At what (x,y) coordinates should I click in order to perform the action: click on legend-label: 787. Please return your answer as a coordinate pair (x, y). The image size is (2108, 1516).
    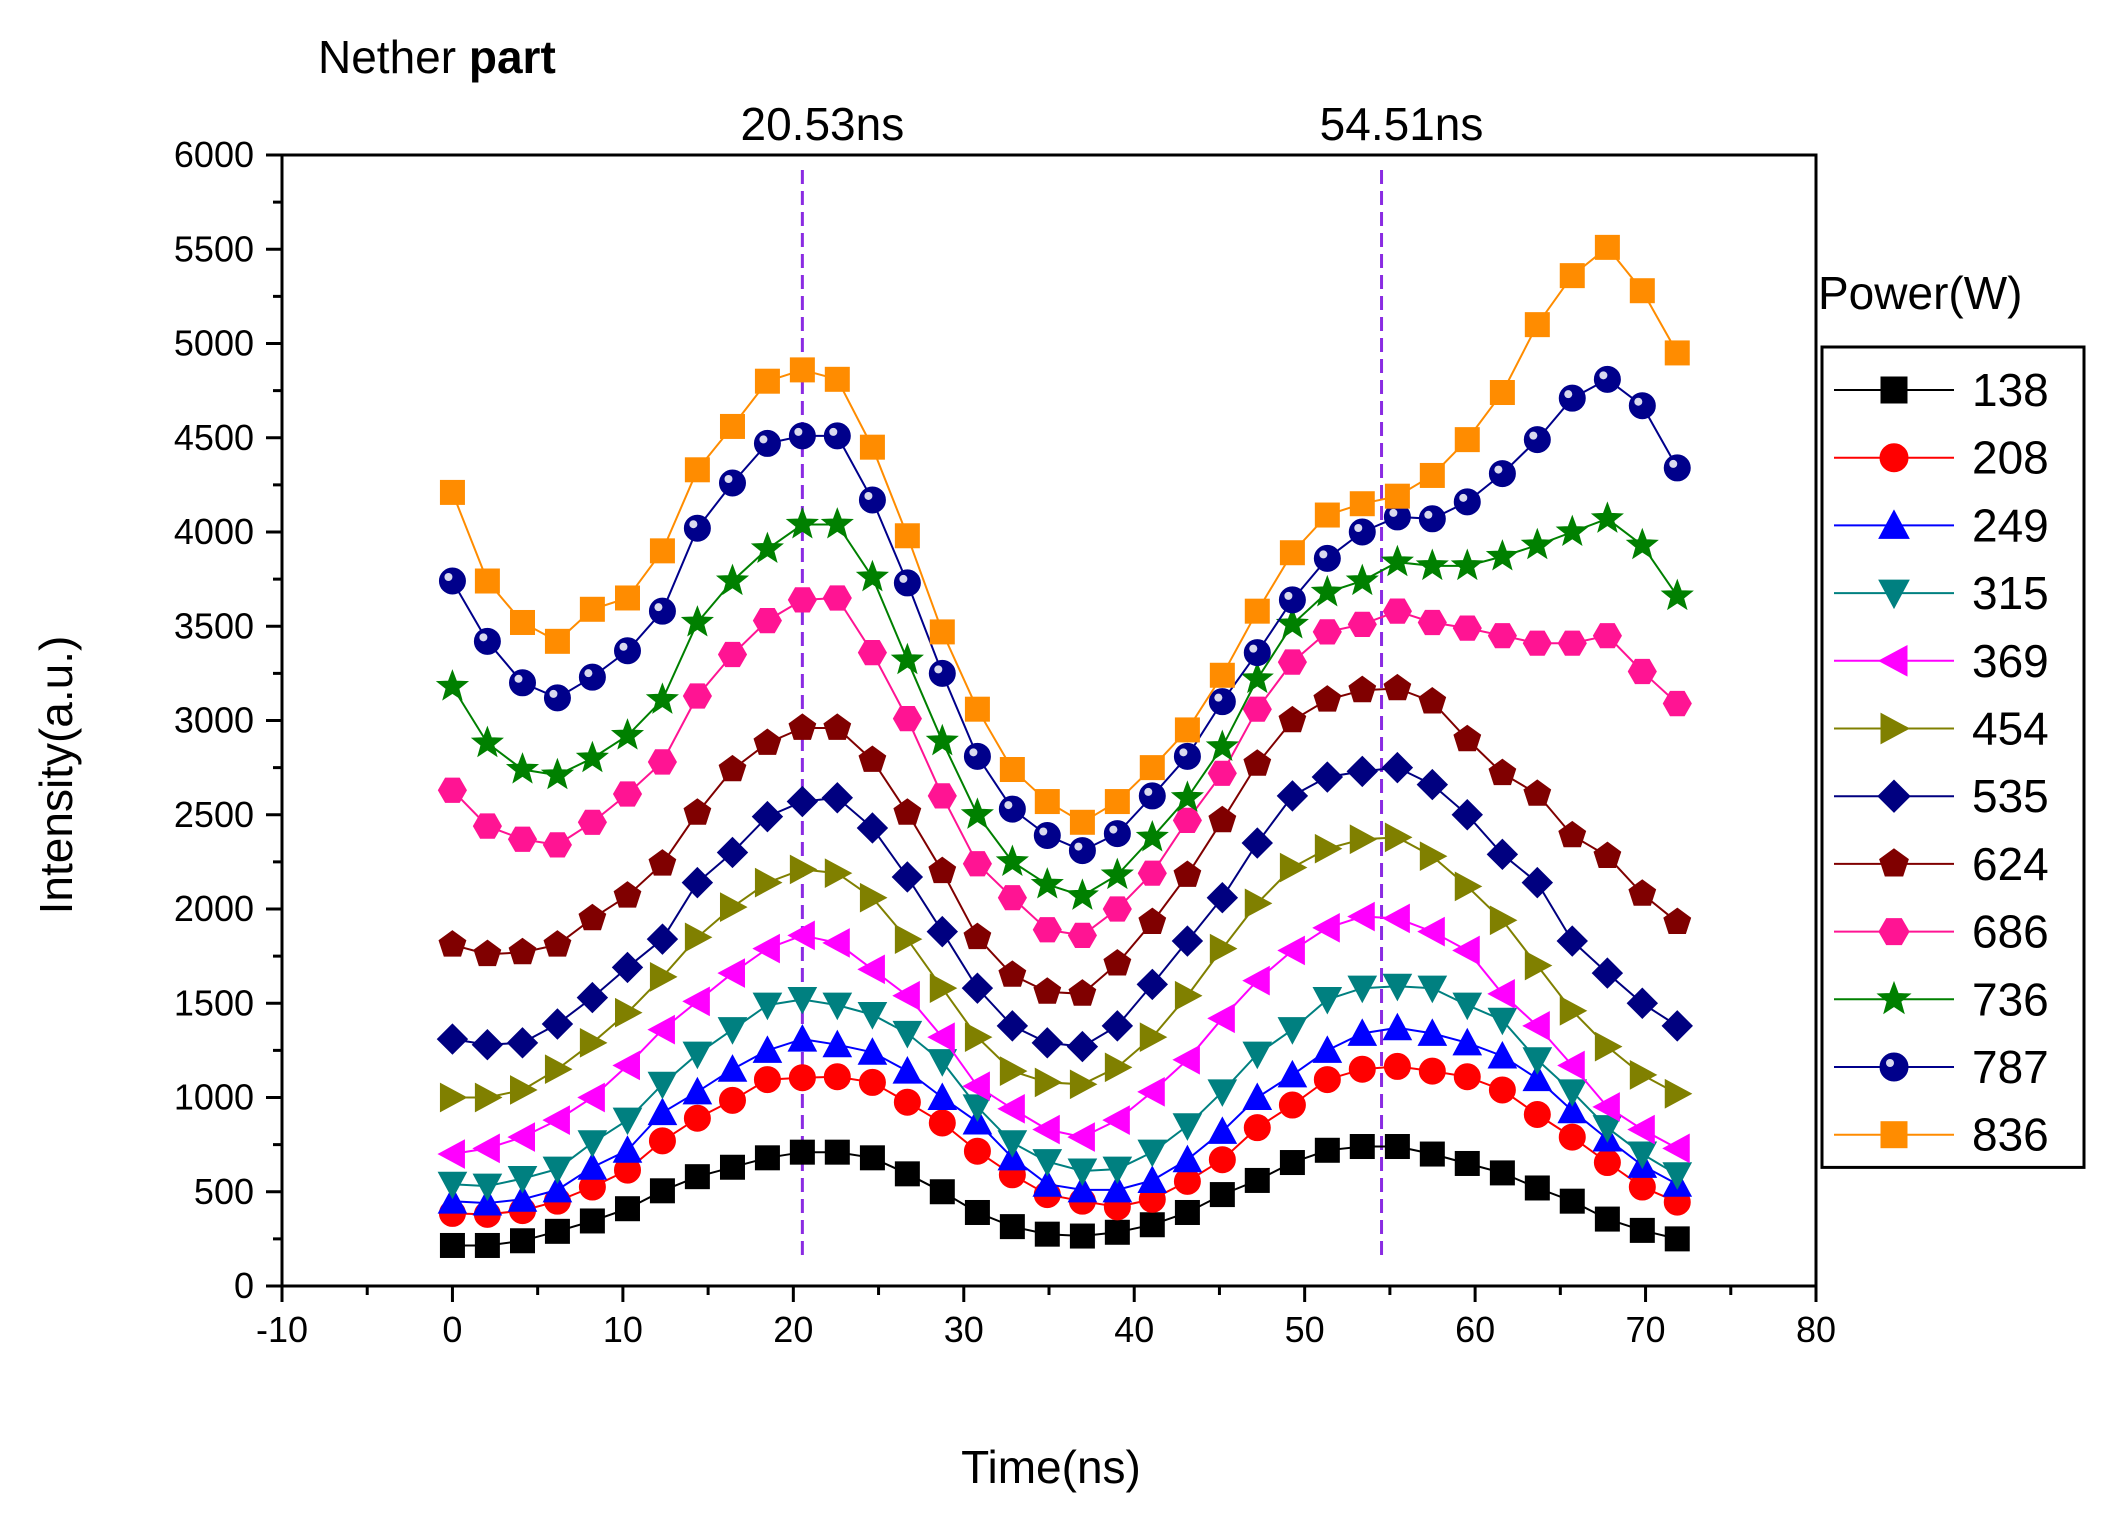
    Looking at the image, I should click on (2010, 1067).